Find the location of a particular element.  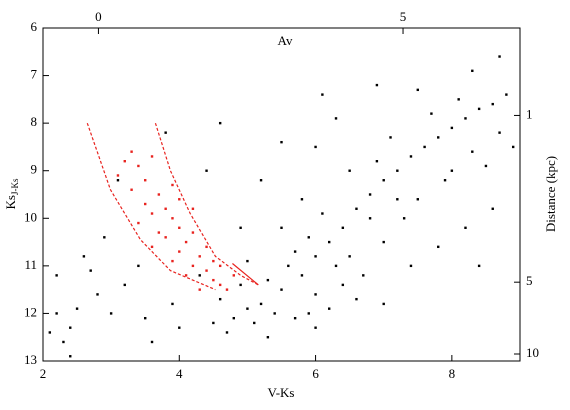

y-axis-label: KsJ-Ks is located at coordinates (11, 193).